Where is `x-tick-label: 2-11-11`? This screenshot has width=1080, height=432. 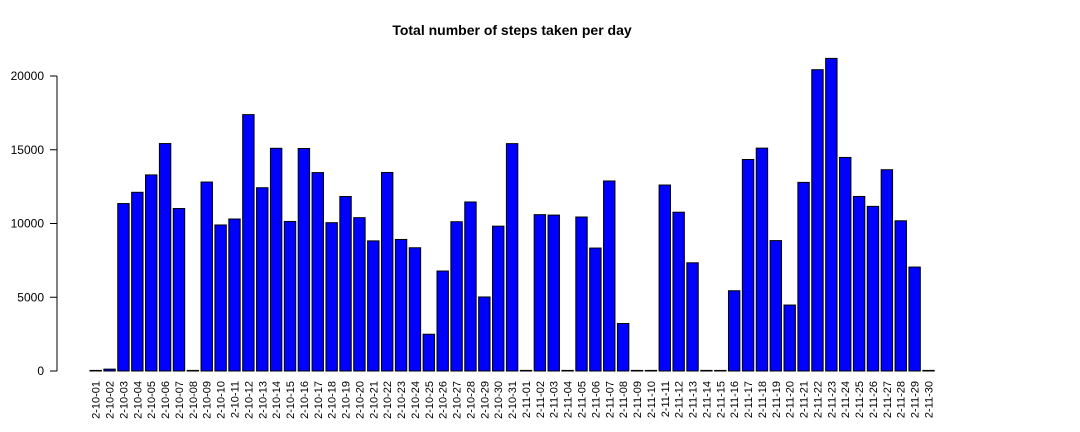
x-tick-label: 2-11-11 is located at coordinates (666, 399).